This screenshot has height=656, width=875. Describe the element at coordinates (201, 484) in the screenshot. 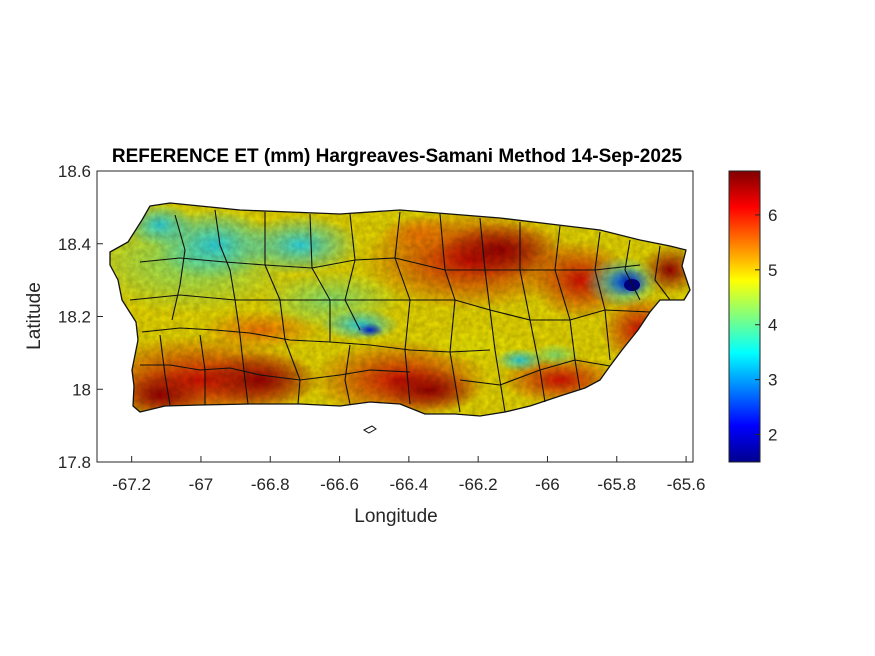

I see `x-tick-label: -67` at that location.